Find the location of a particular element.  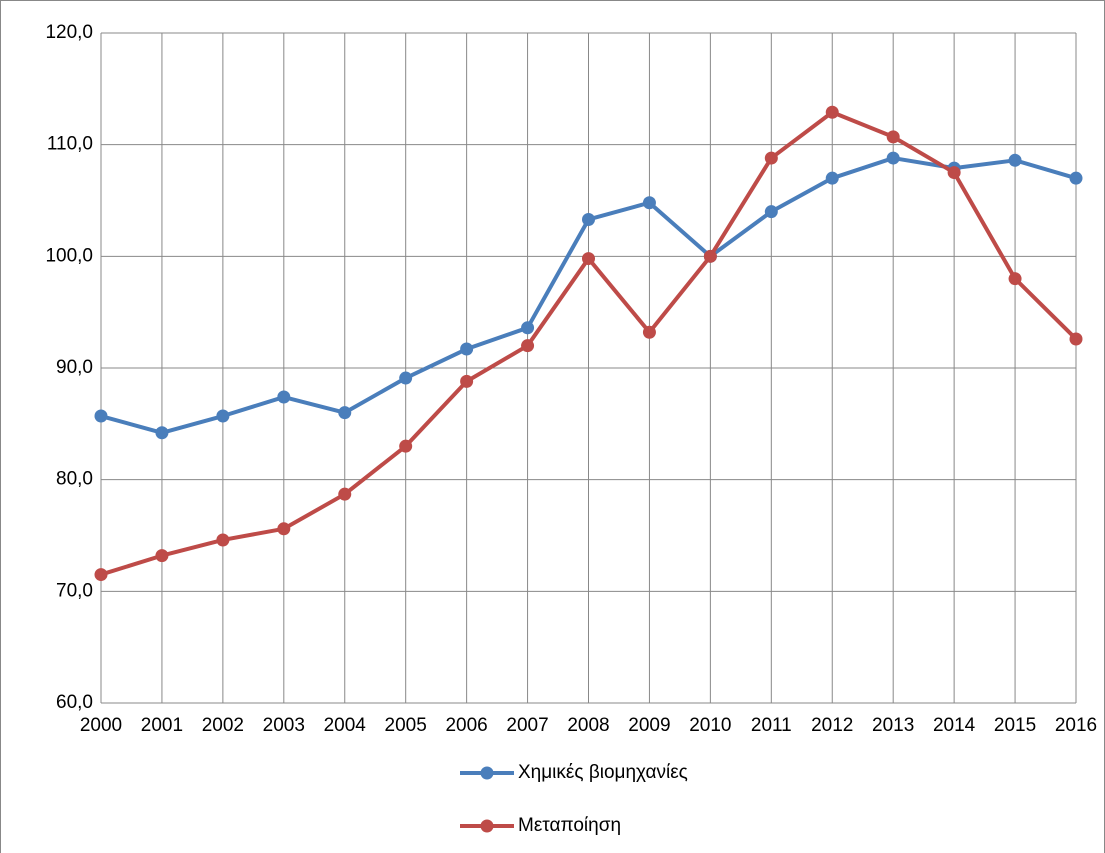

y-tick-label: 90,0 is located at coordinates (74, 367).